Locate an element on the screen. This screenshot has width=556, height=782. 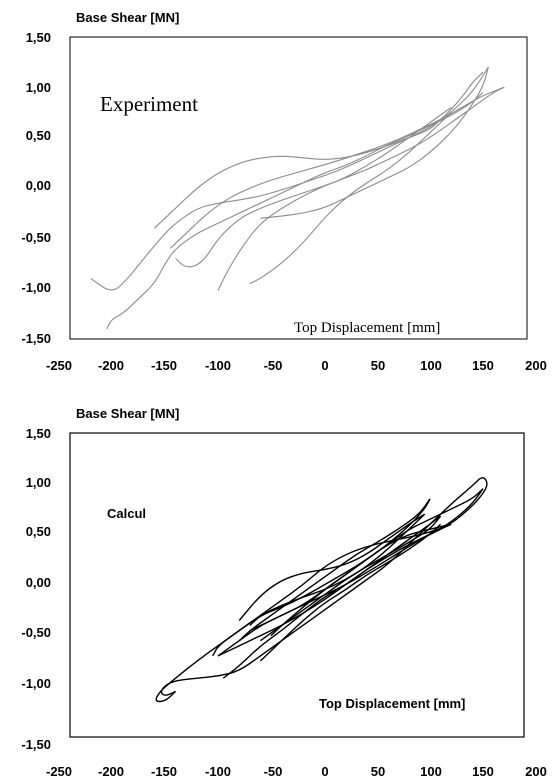
chart-calcul-x-ticks: -250 -200 -150 -100 -50 0 50 100 150 200 is located at coordinates (296, 771).